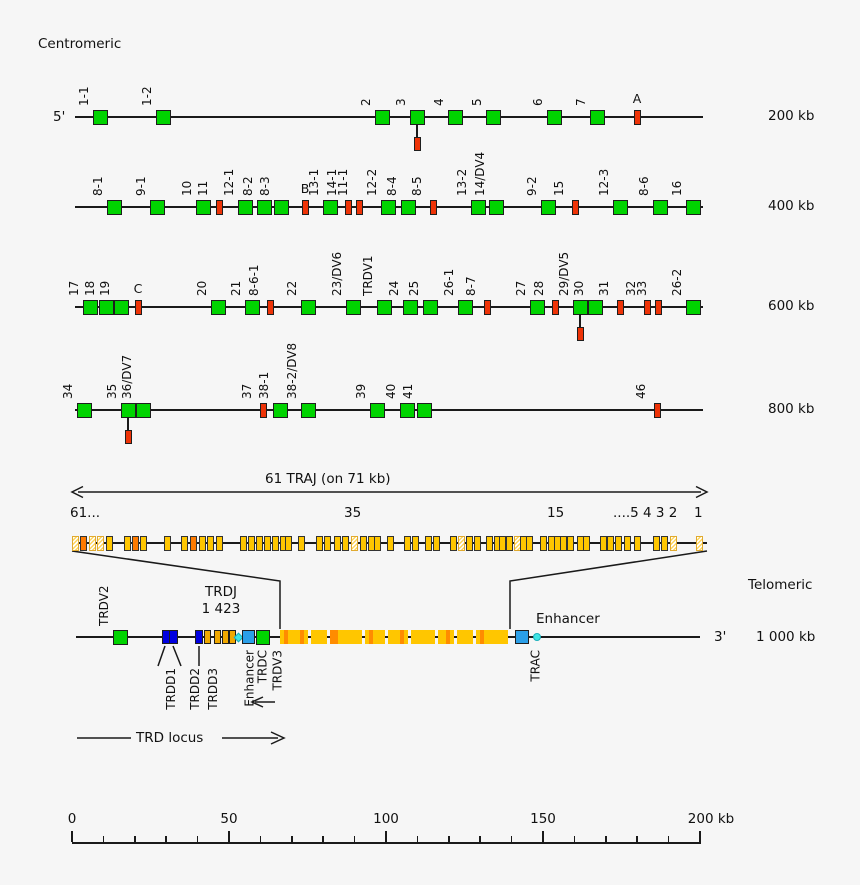 The width and height of the screenshot is (860, 885). Describe the element at coordinates (177, 656) in the screenshot. I see `trdd2-pointer-line` at that location.